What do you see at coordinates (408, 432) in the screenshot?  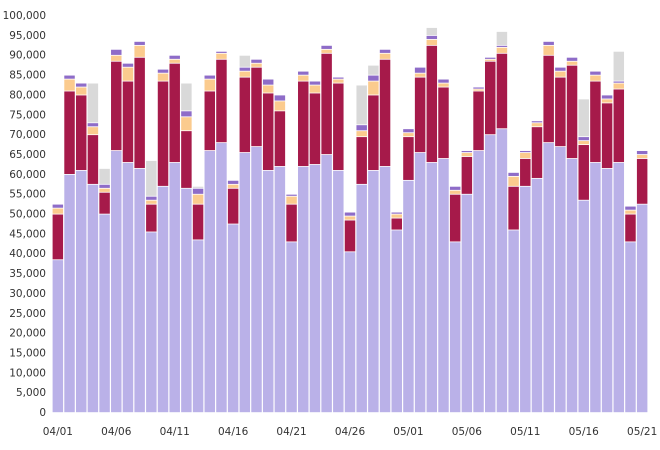 I see `x-tick-label: 05/01` at bounding box center [408, 432].